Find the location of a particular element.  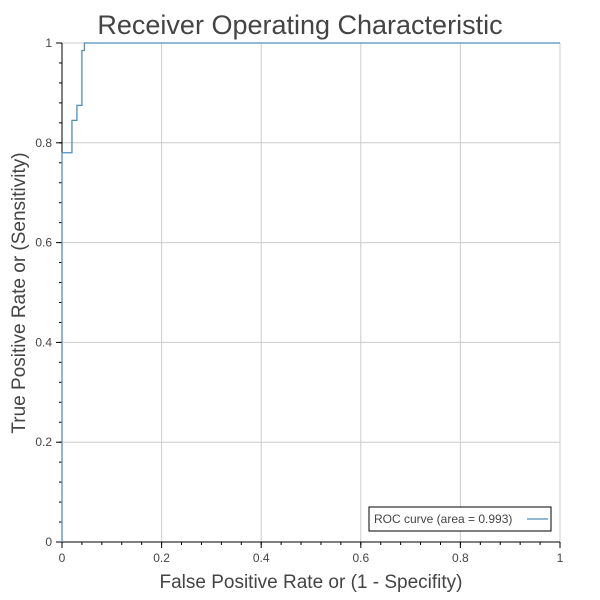

legend: ROC curve (area = 0.993) is located at coordinates (460, 519).